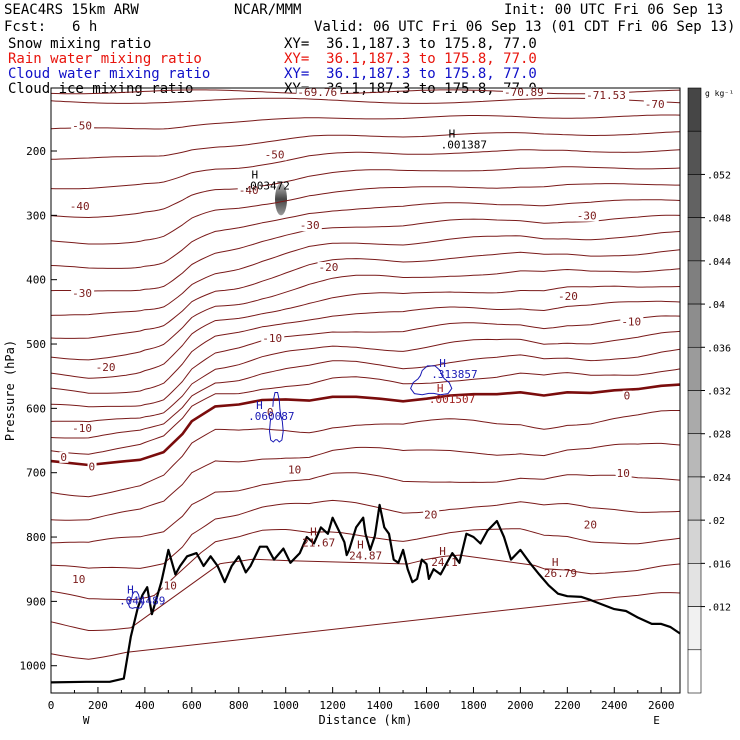  Describe the element at coordinates (555, 562) in the screenshot. I see `max-h-9: H` at that location.